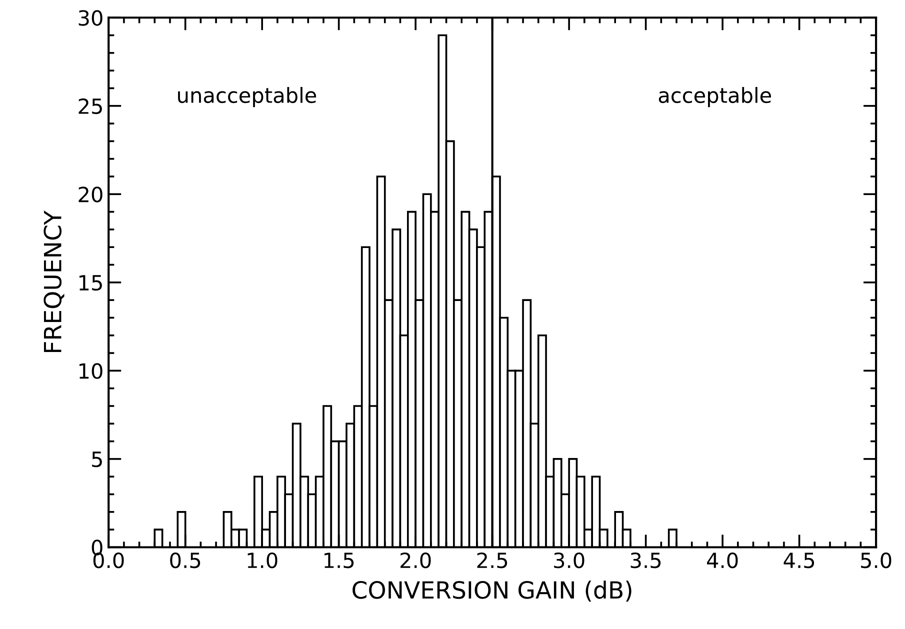 Image resolution: width=905 pixels, height=629 pixels. I want to click on y-tick-label: 15, so click(91, 283).